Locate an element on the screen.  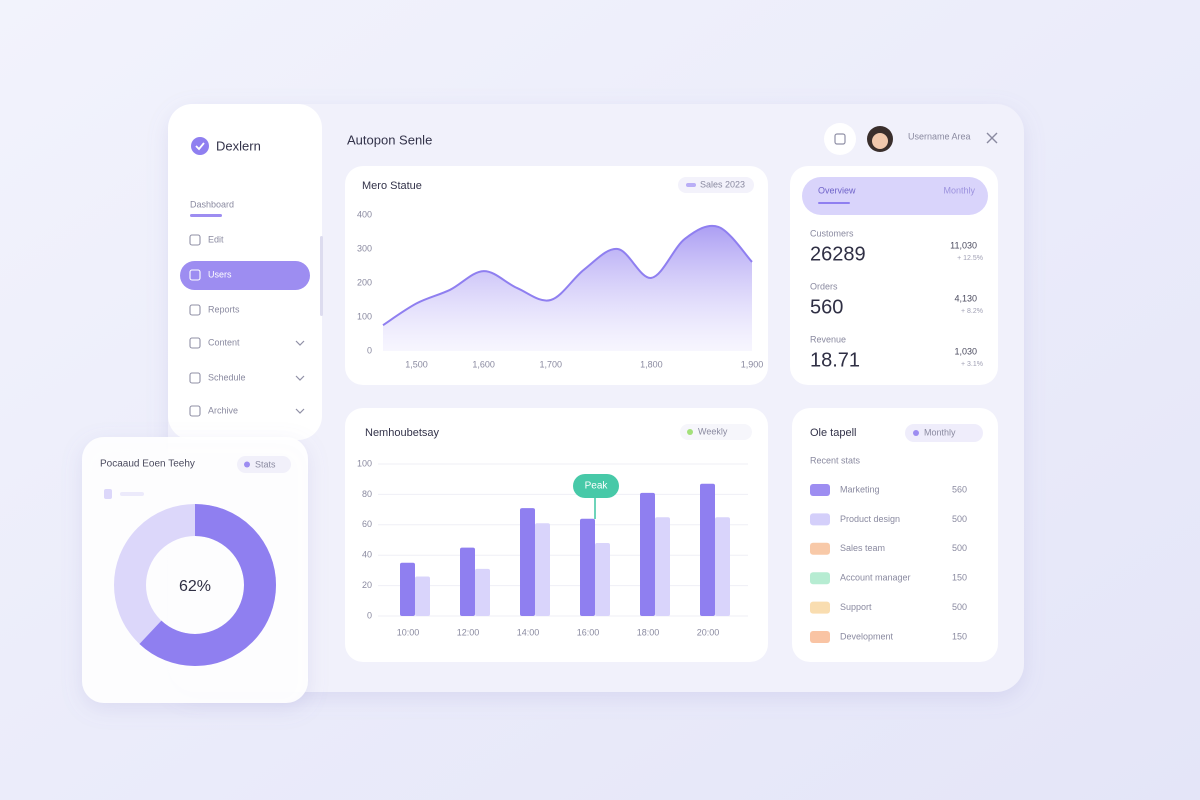
nav-item: Schedule is located at coordinates (227, 377).